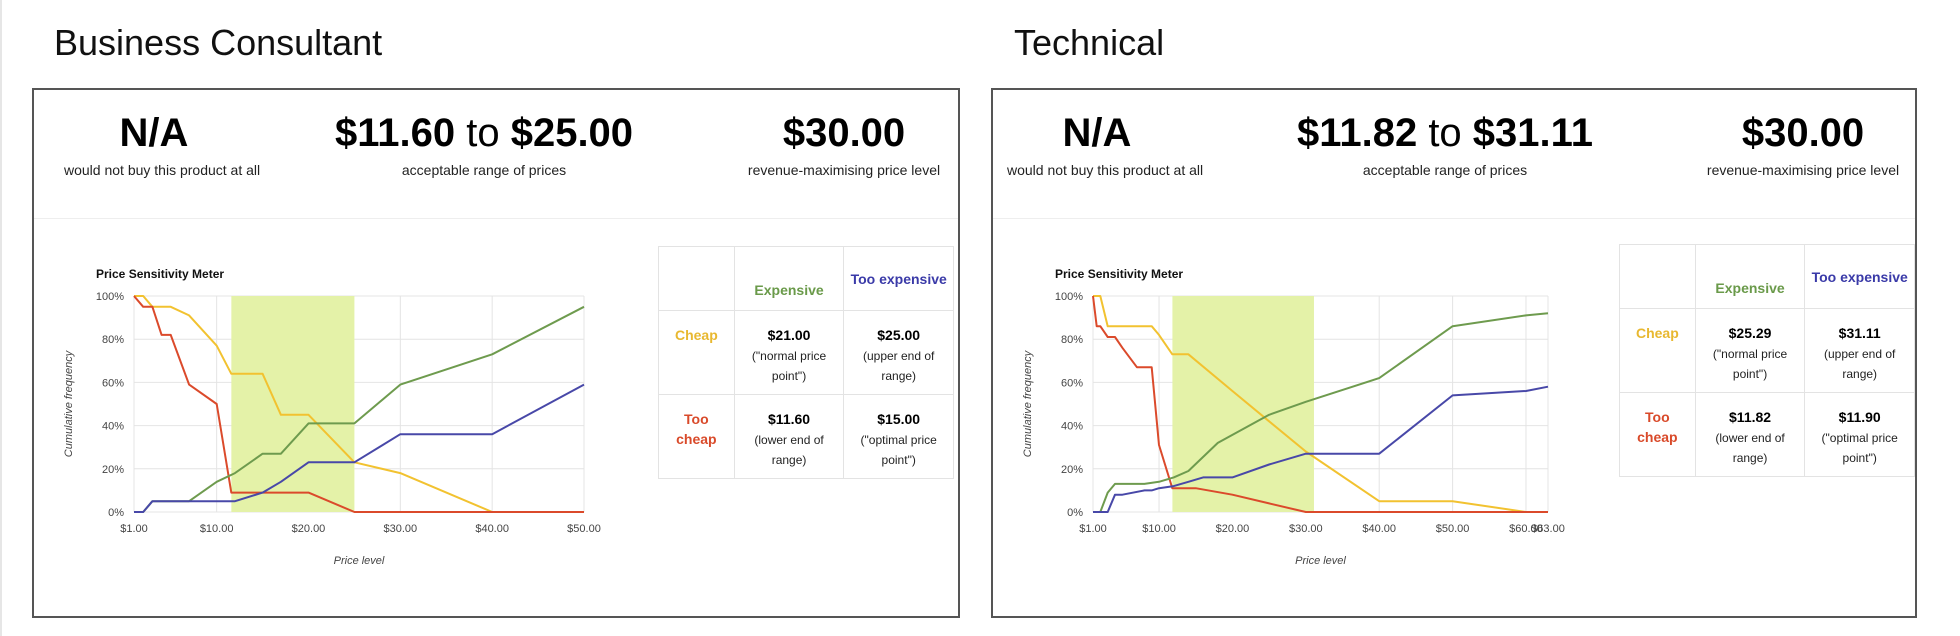 The width and height of the screenshot is (1960, 636). I want to click on cell-optimal-price: $11.90 ("optimal price point"), so click(1859, 434).